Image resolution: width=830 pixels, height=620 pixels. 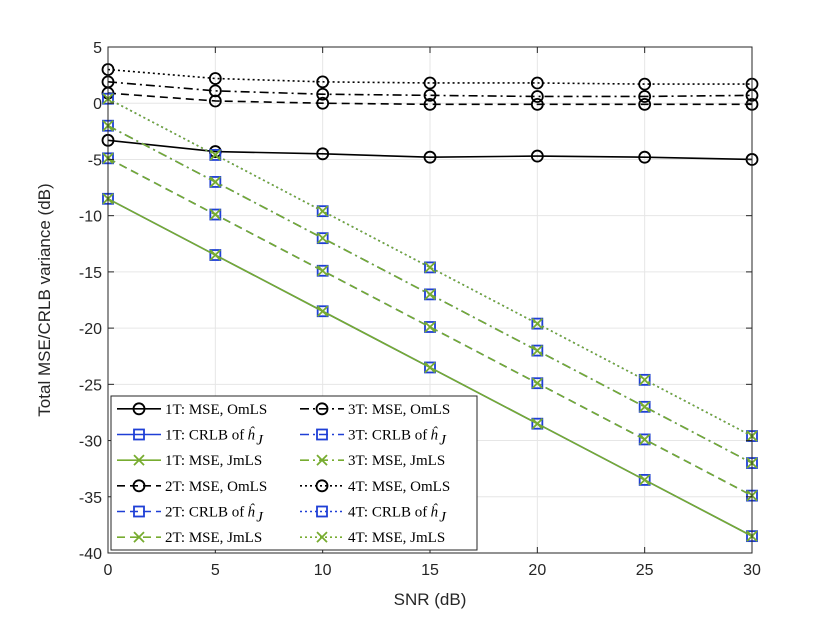 I want to click on x-tick-label: 30, so click(x=752, y=570).